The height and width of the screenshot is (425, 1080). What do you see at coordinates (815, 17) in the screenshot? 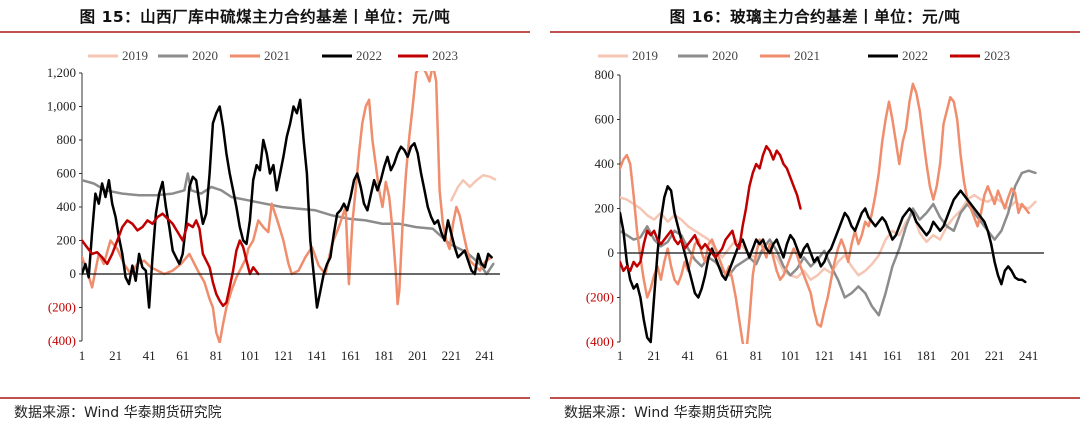
I see `chart-title: 图 16：玻璃主力合约基差丨单位：元/吨` at bounding box center [815, 17].